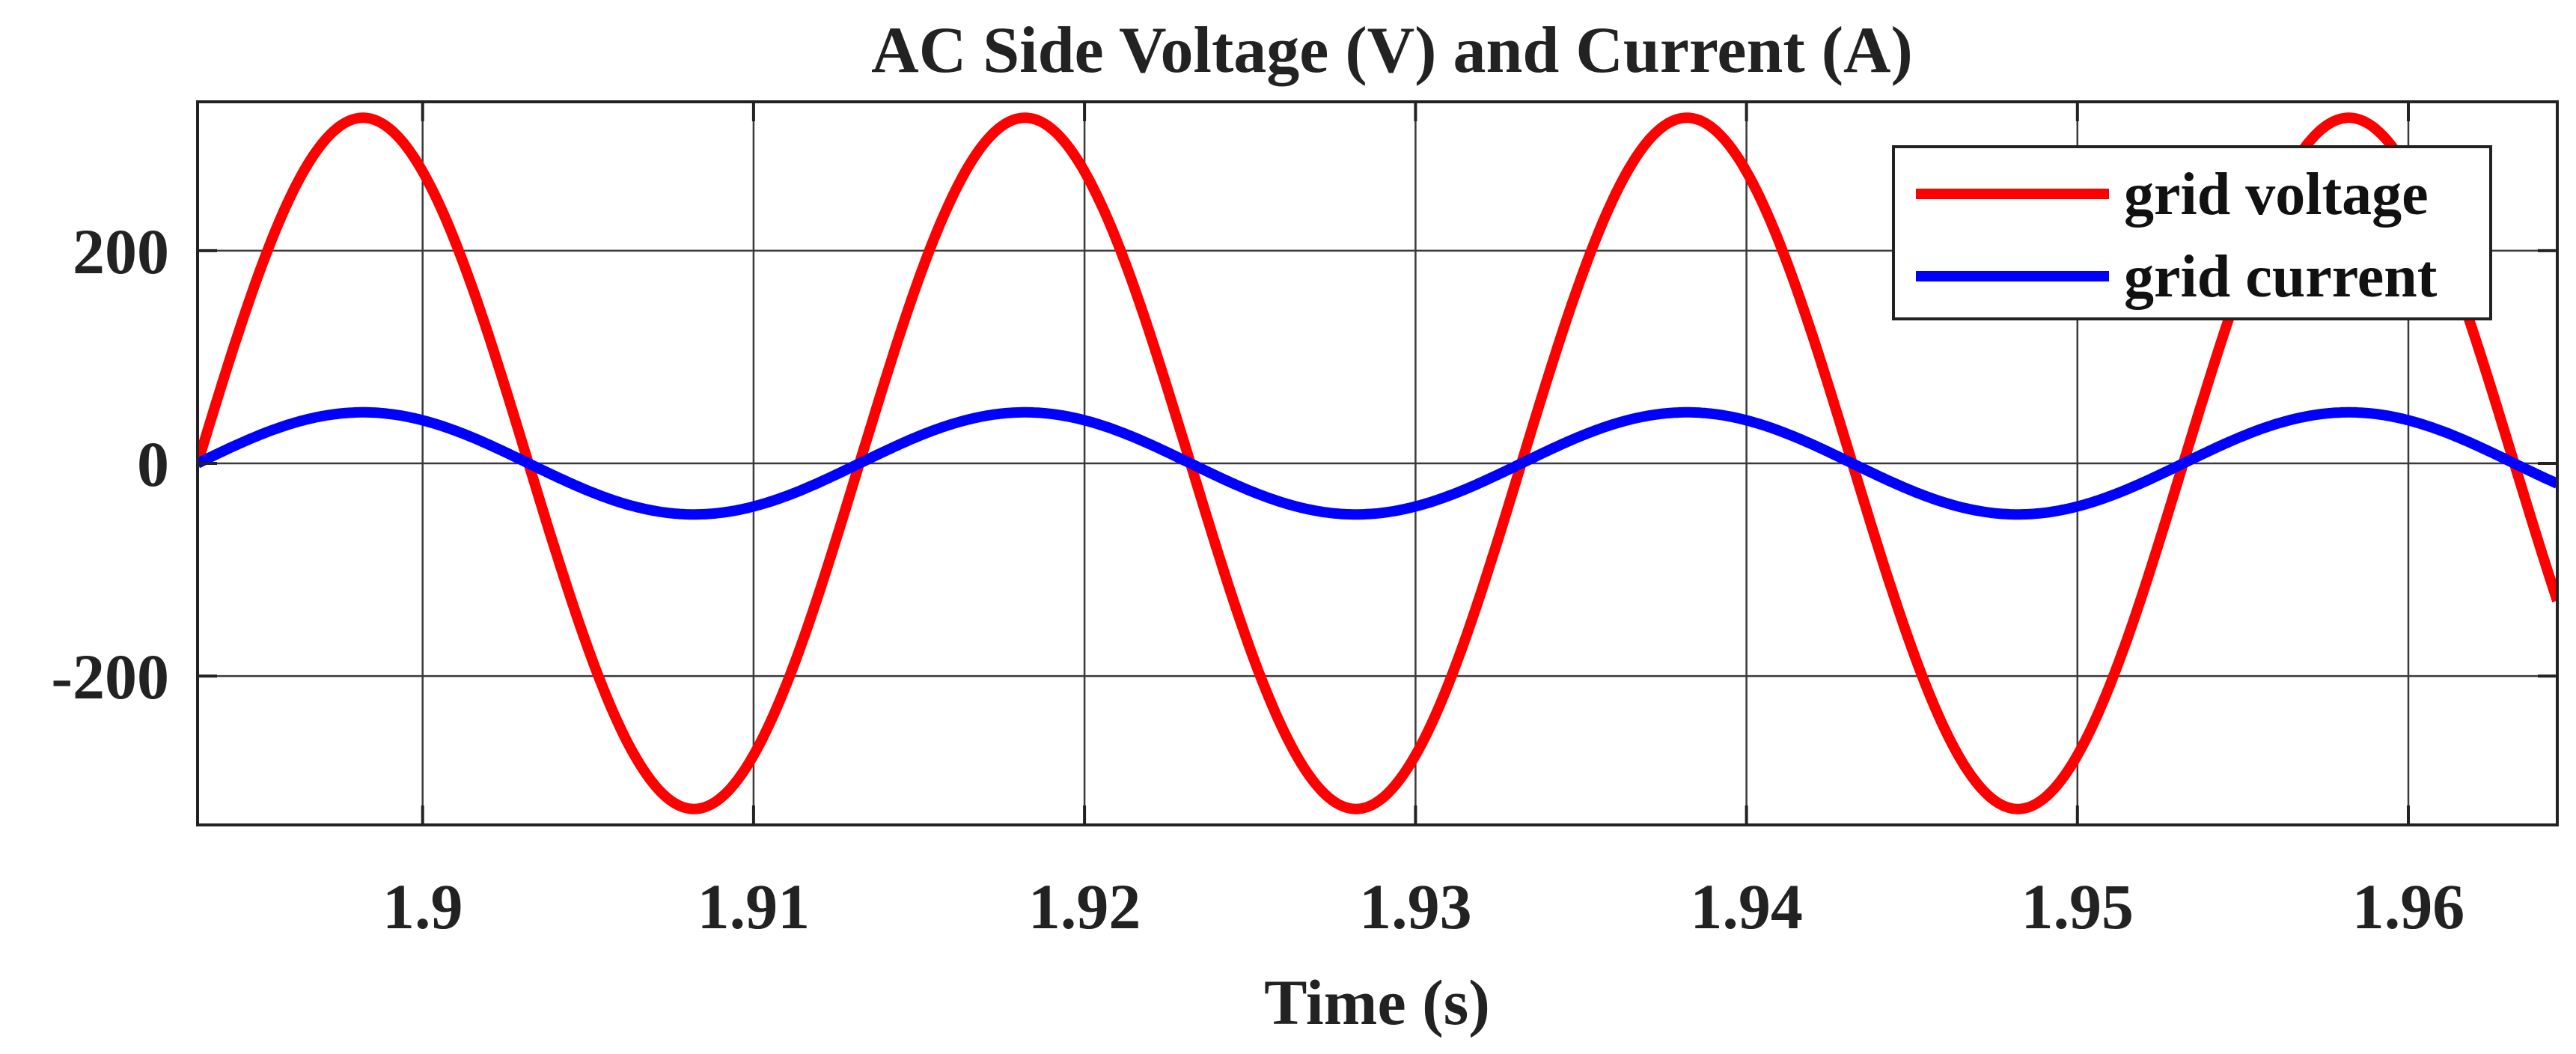  What do you see at coordinates (121, 251) in the screenshot?
I see `y-tick-label: 200` at bounding box center [121, 251].